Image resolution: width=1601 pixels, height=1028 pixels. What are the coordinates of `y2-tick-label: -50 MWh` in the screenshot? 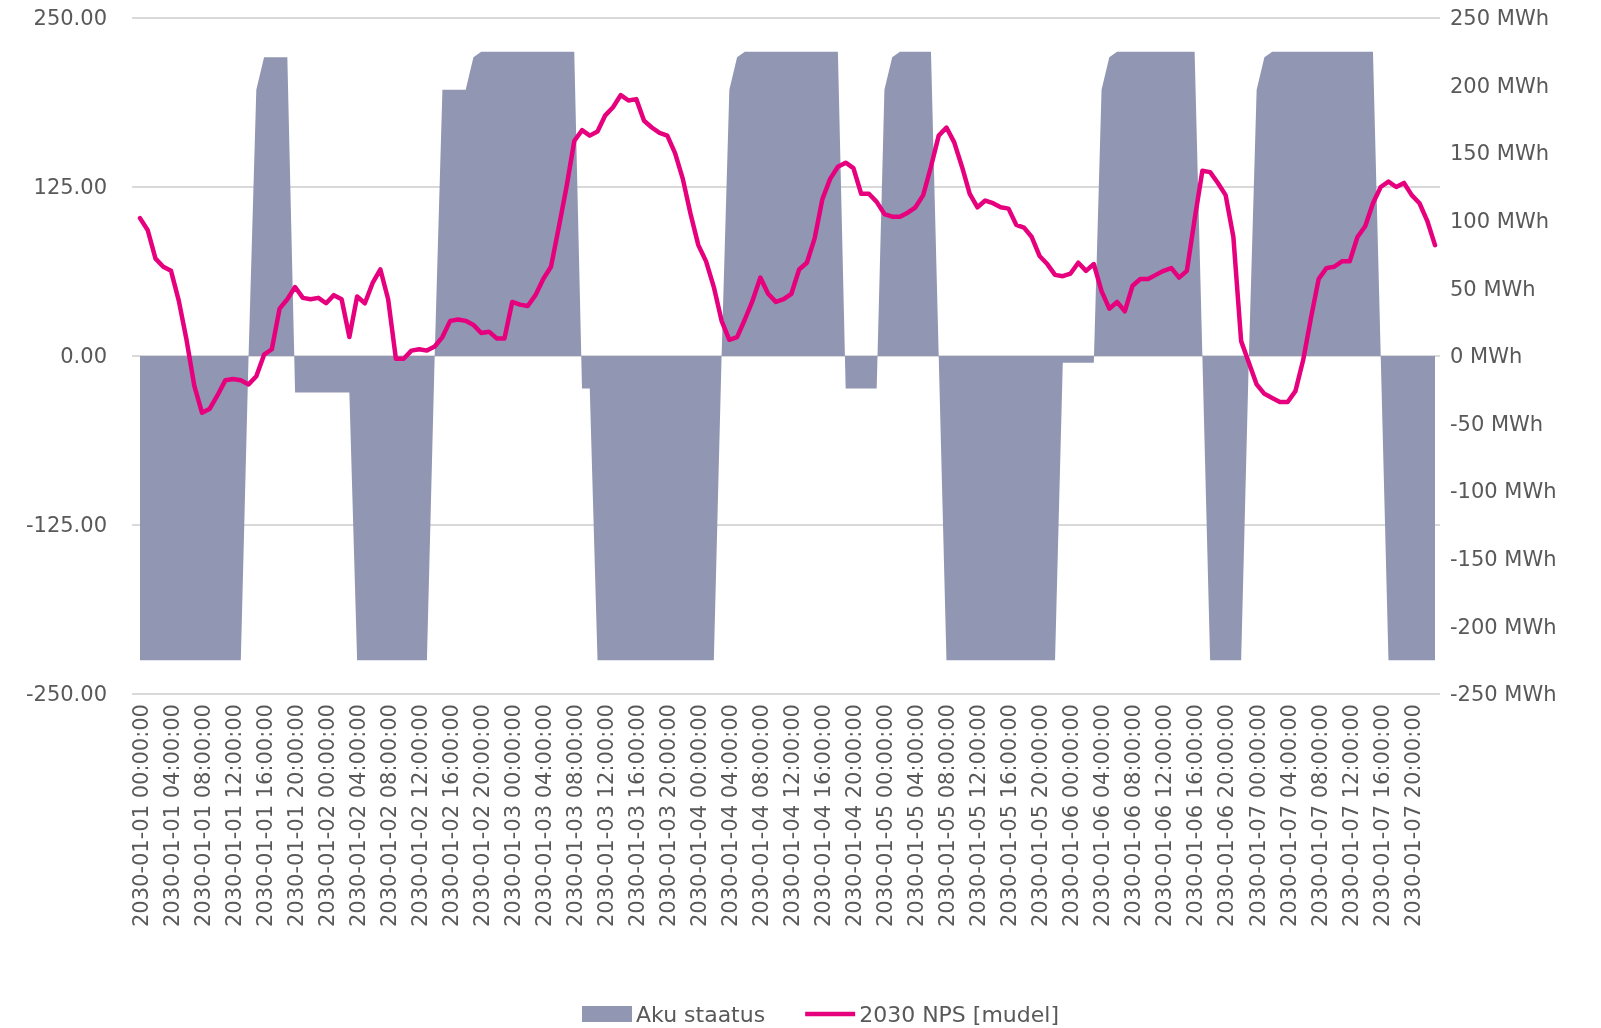 It's located at (1497, 423).